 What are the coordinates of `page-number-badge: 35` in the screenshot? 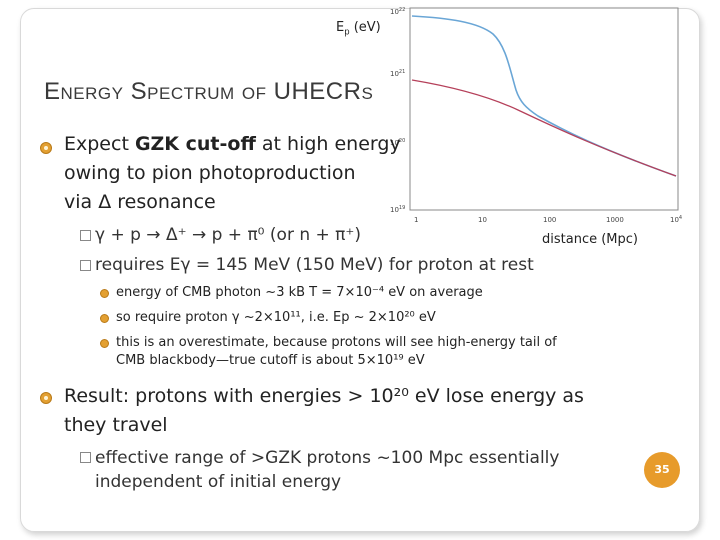 It's located at (662, 470).